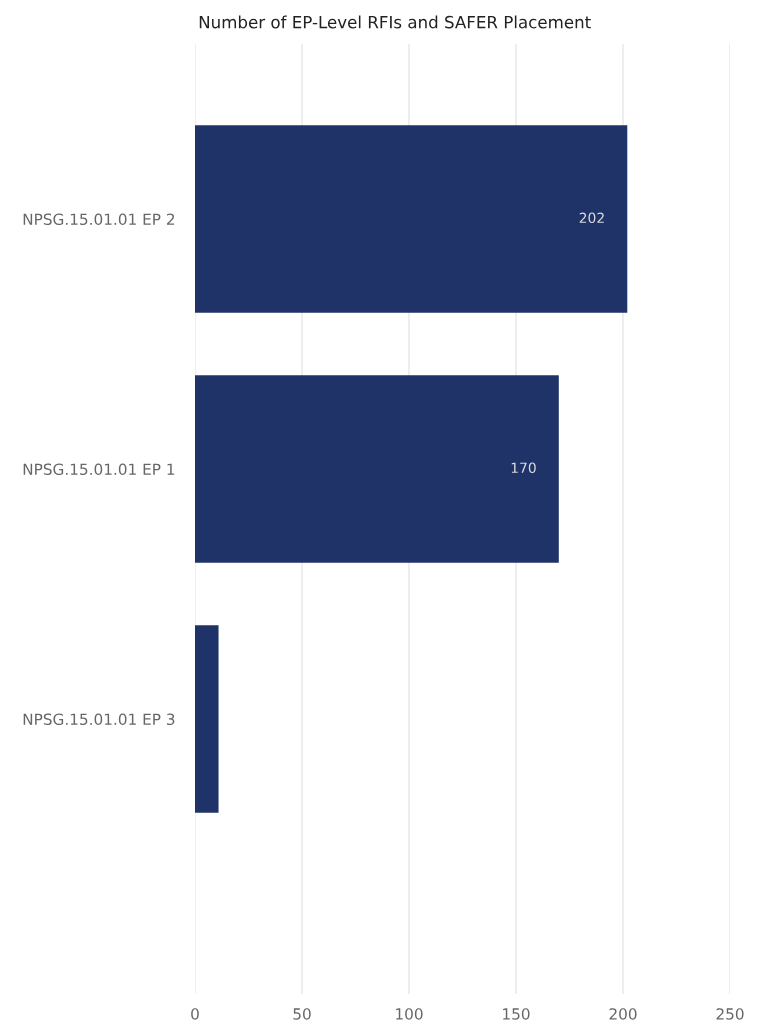 The width and height of the screenshot is (759, 1034). I want to click on data-label: 202, so click(591, 218).